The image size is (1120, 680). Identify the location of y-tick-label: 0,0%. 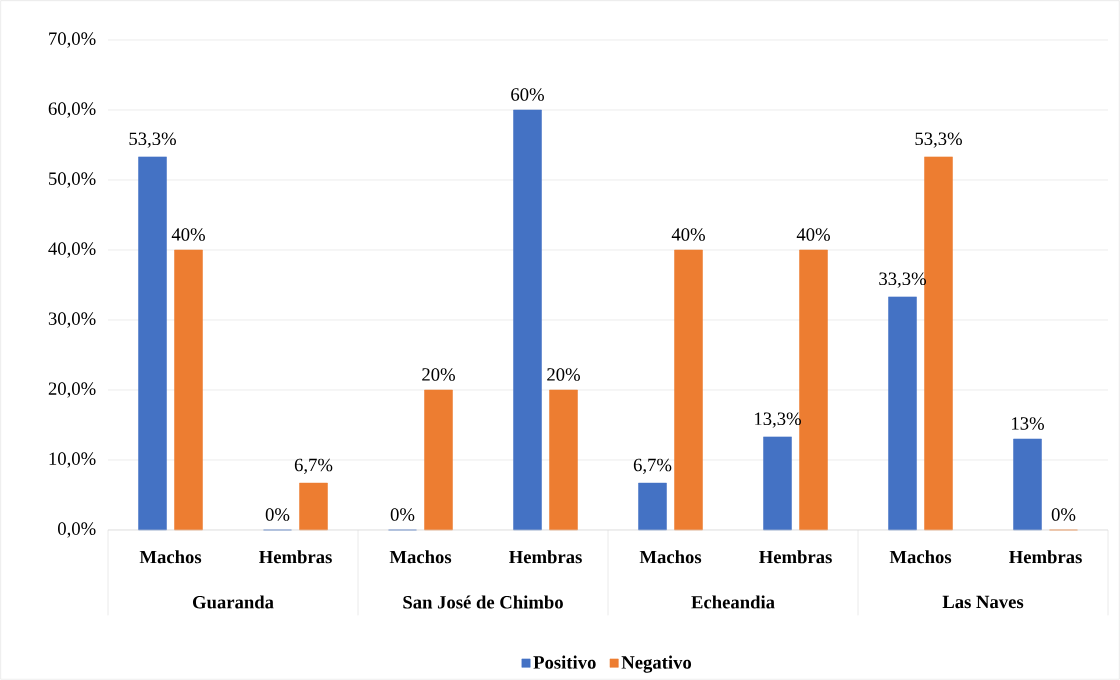
(77, 530).